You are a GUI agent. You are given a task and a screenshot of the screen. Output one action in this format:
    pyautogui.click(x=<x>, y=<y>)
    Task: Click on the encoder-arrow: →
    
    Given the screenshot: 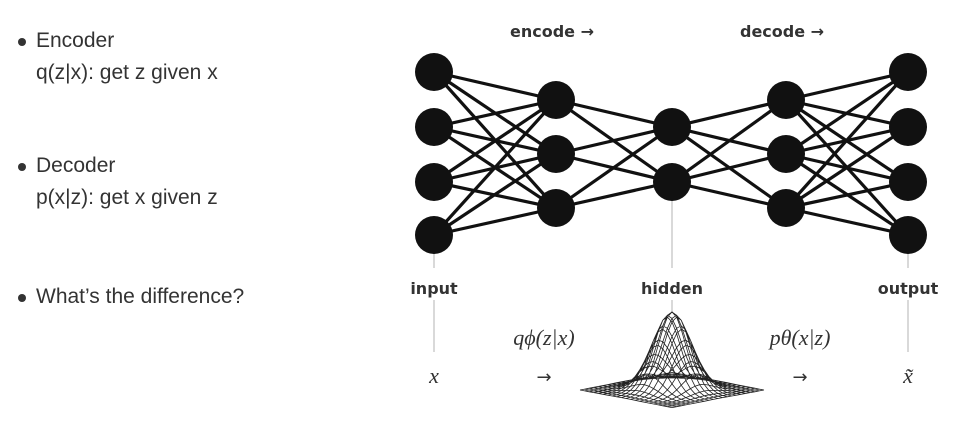 What is the action you would take?
    pyautogui.click(x=543, y=377)
    